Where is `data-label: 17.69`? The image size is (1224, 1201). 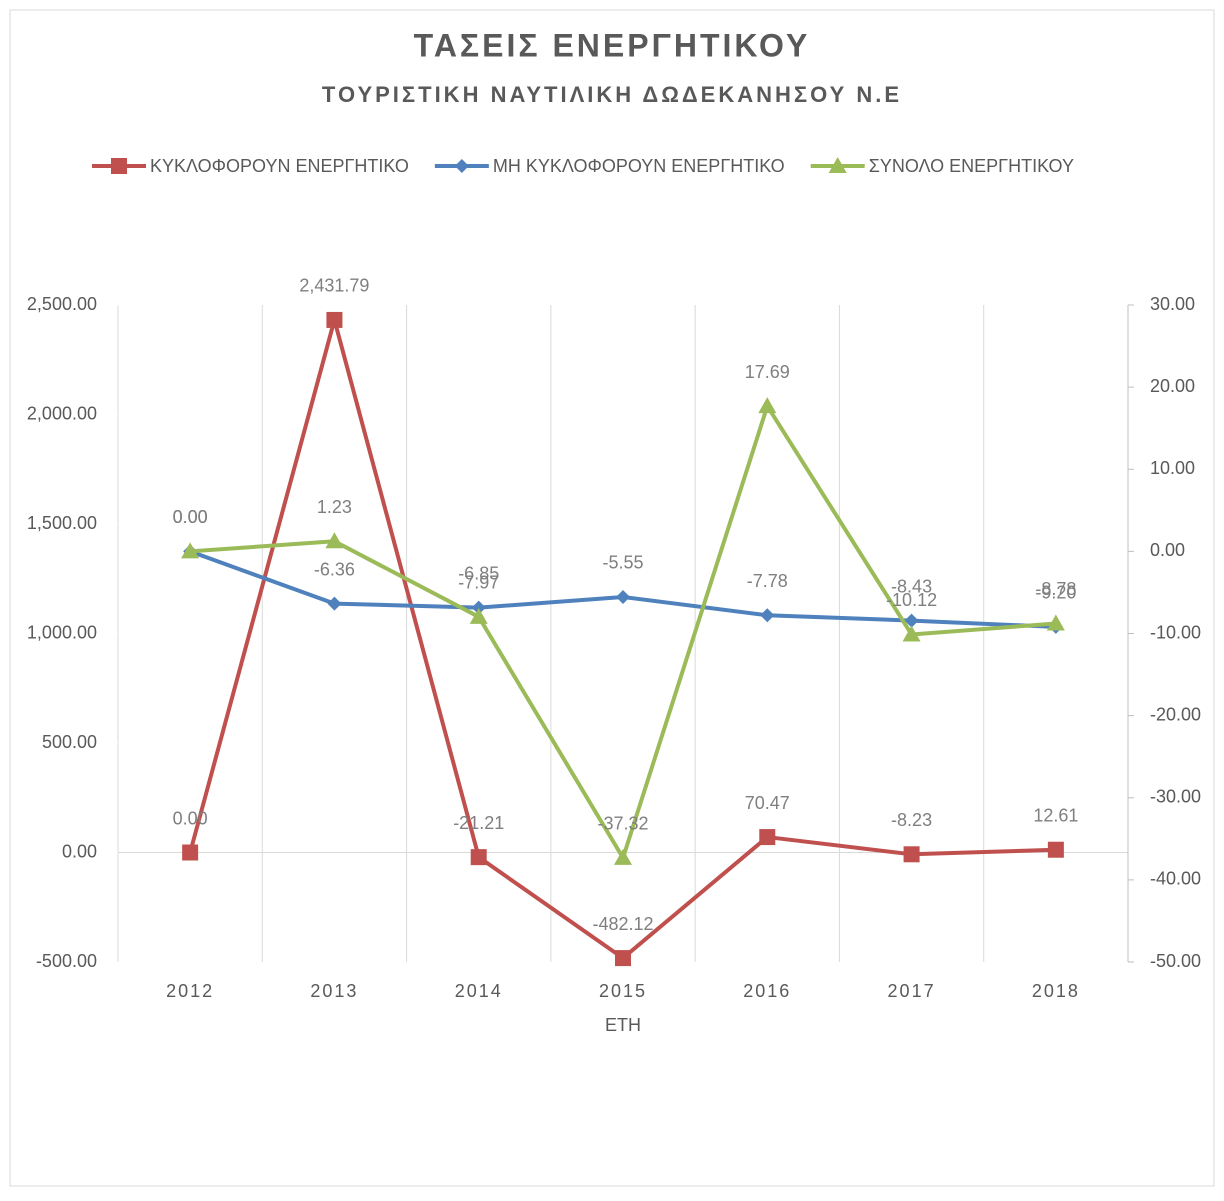
data-label: 17.69 is located at coordinates (767, 372).